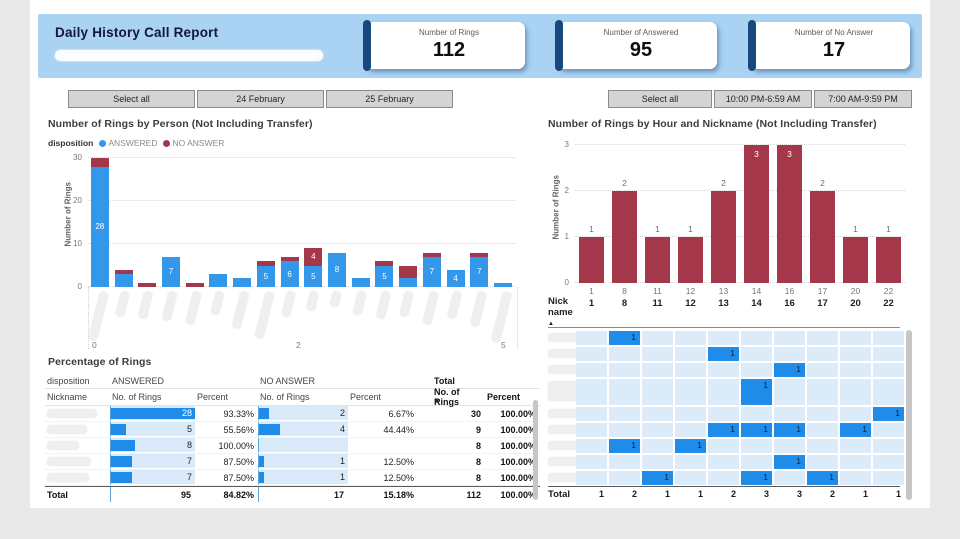 This screenshot has width=960, height=539. Describe the element at coordinates (690, 303) in the screenshot. I see `matrix-col-header: 12` at that location.